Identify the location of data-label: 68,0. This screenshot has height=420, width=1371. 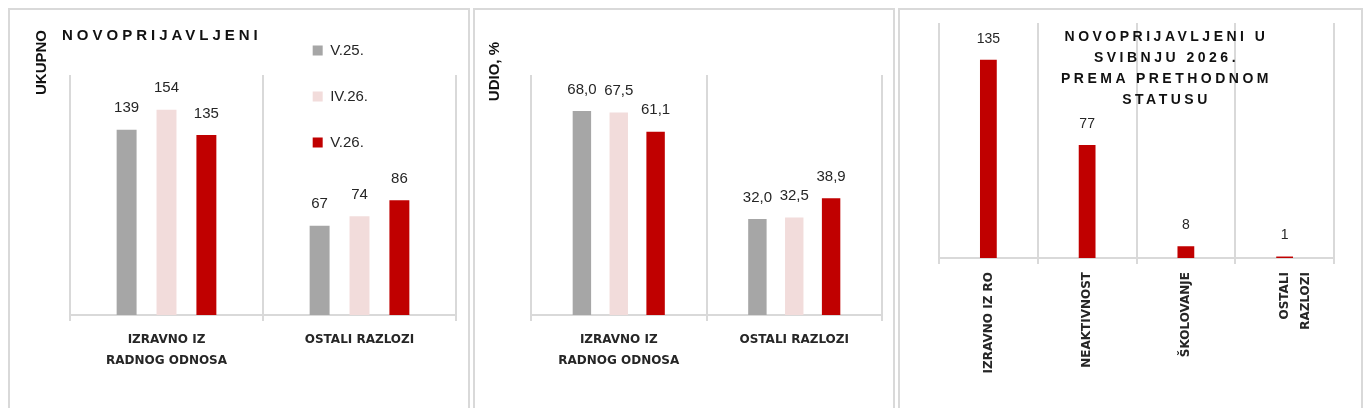
(582, 88).